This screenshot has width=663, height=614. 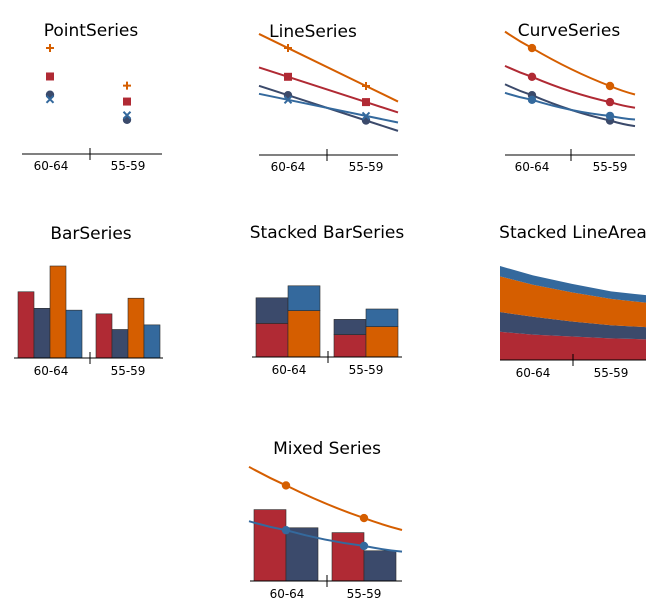 I want to click on panel-mixed-series: Mixed Series 60-64 55-59, so click(x=325, y=520).